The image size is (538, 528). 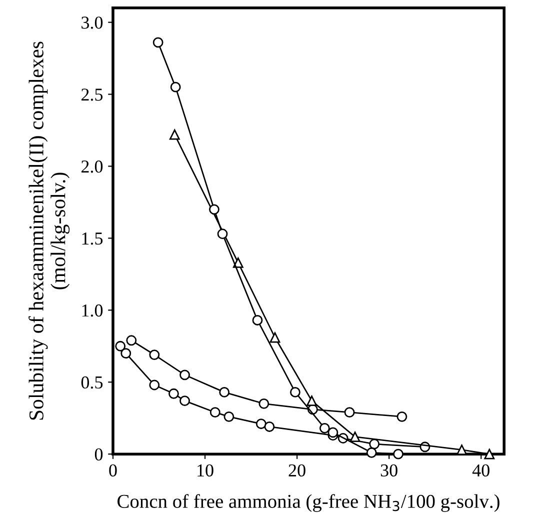 I want to click on y-tick-label: 2.0, so click(x=92, y=166).